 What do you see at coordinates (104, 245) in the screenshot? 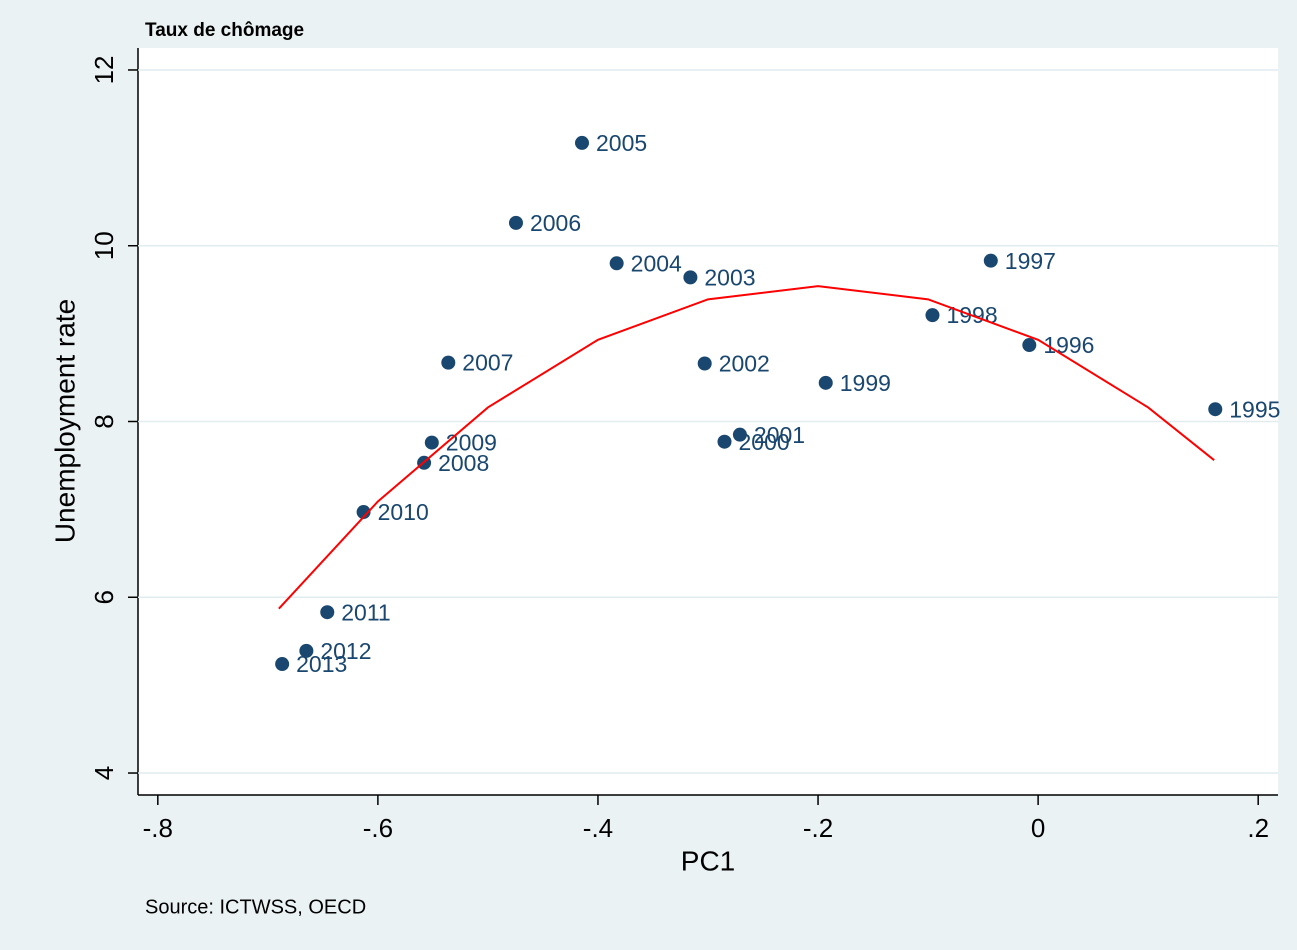
I see `y-tick-label: 10` at bounding box center [104, 245].